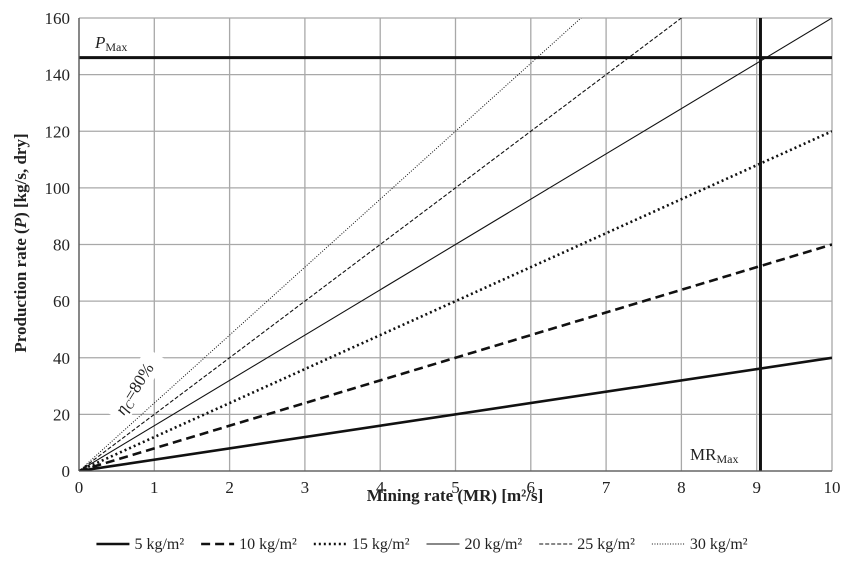 The image size is (844, 578). What do you see at coordinates (79, 487) in the screenshot?
I see `x-tick-label-0: 0` at bounding box center [79, 487].